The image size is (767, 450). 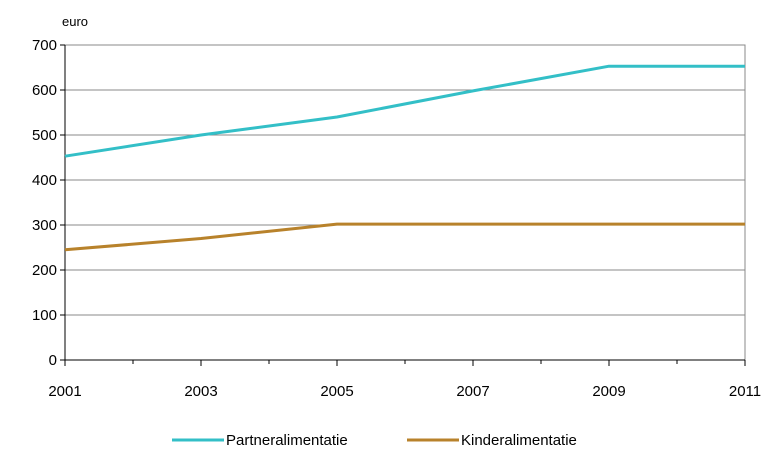 What do you see at coordinates (53, 360) in the screenshot?
I see `y-tick-label-0: 0` at bounding box center [53, 360].